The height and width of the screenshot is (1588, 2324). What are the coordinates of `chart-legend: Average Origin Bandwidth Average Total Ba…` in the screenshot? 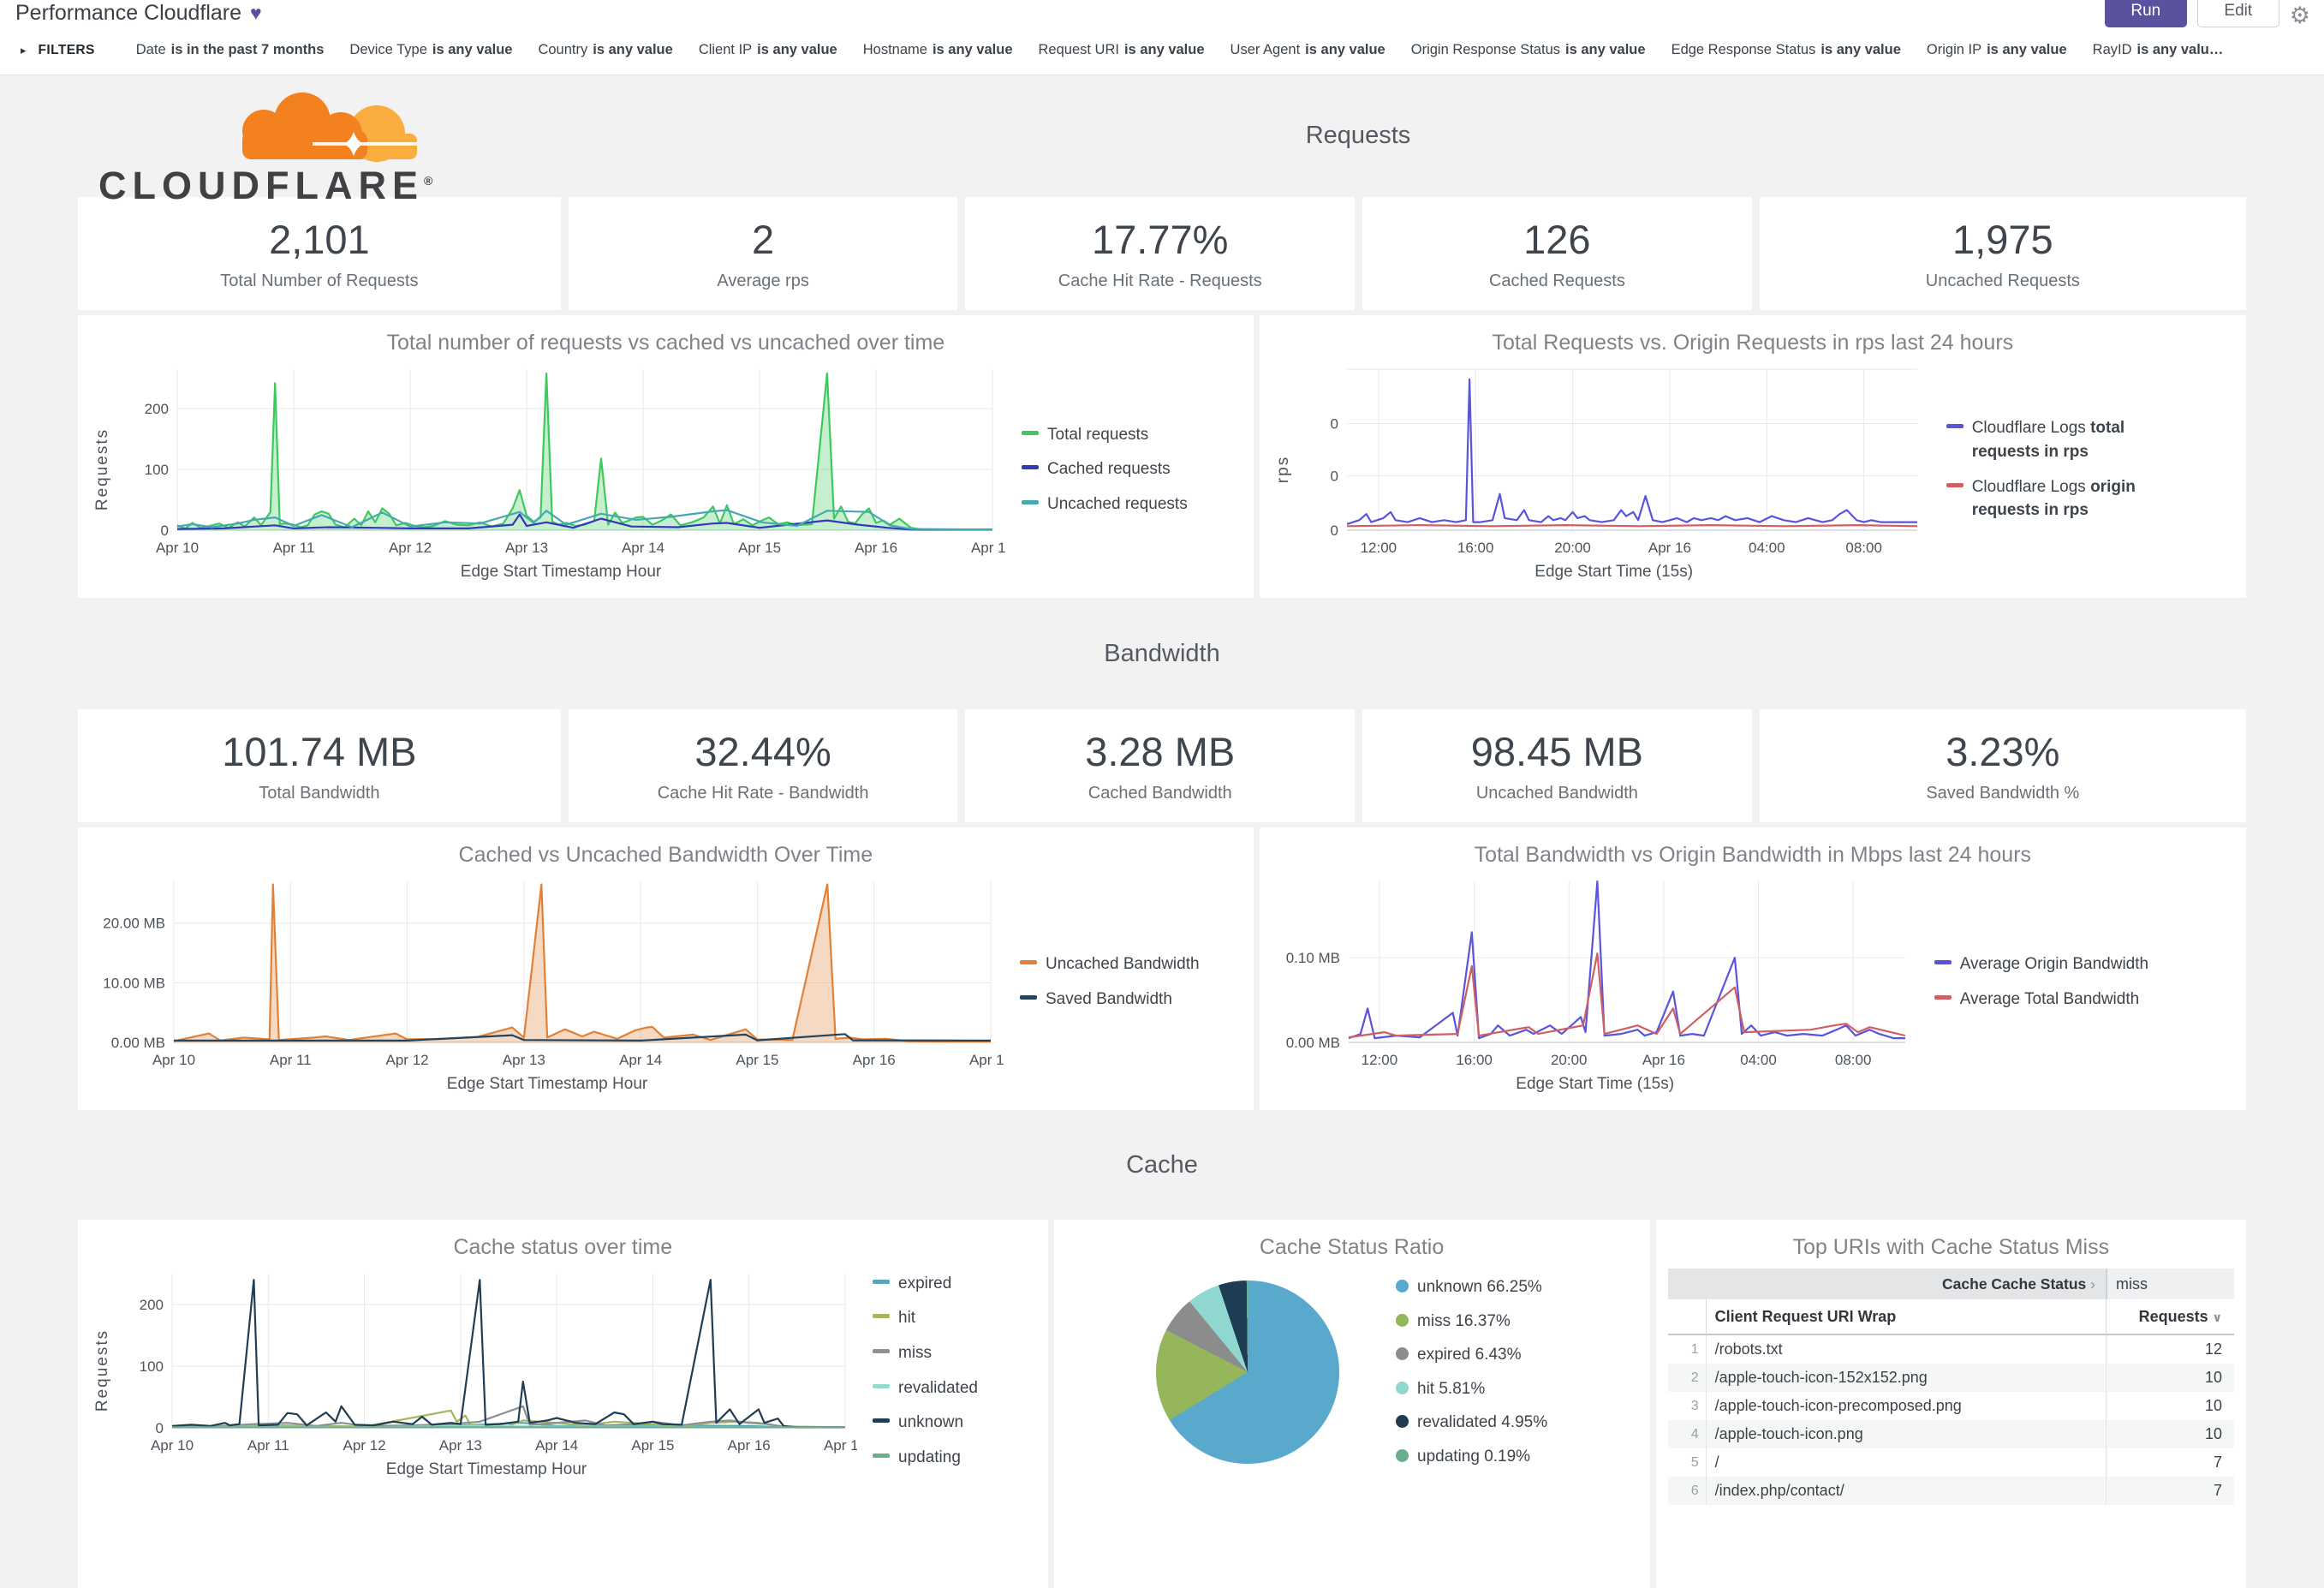 It's located at (2033, 981).